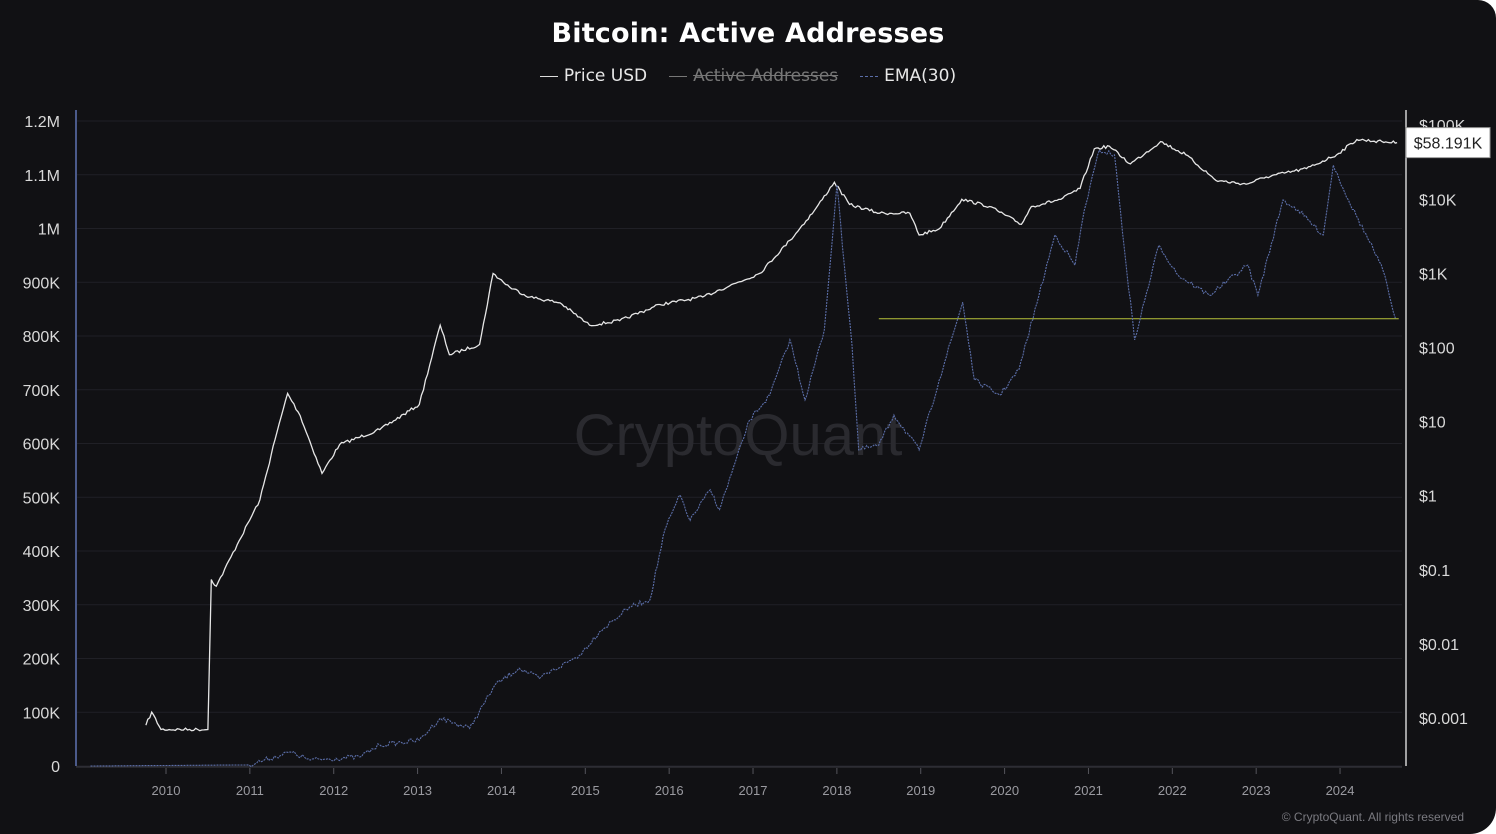 This screenshot has width=1496, height=834. I want to click on legend-label-price: Price USD, so click(605, 76).